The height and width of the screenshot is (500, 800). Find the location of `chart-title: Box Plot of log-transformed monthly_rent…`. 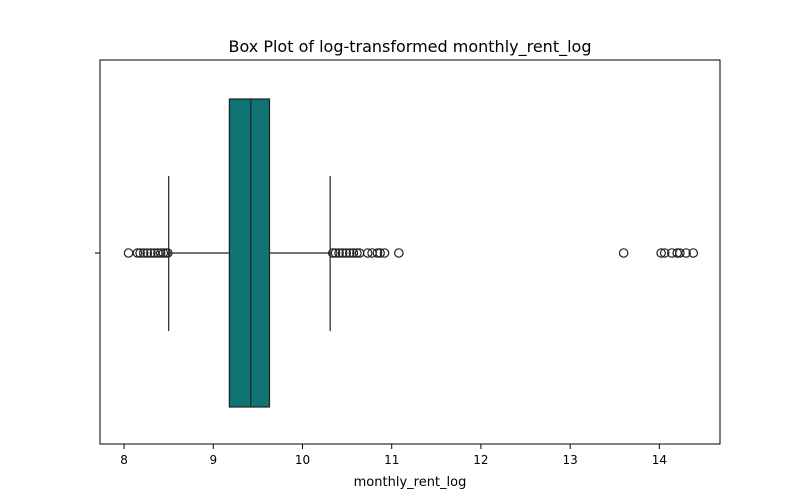

chart-title: Box Plot of log-transformed monthly_rent… is located at coordinates (410, 47).